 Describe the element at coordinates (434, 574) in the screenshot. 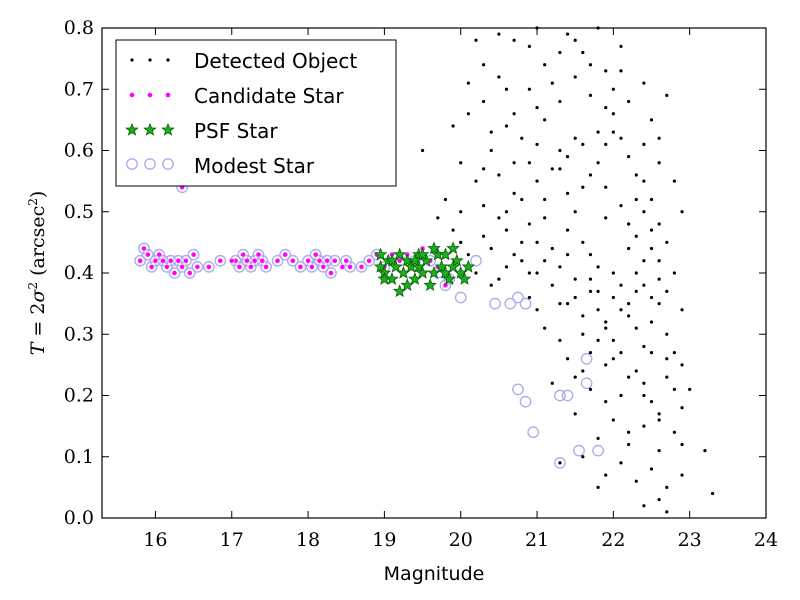

I see `x-axis-label: Magnitude` at that location.